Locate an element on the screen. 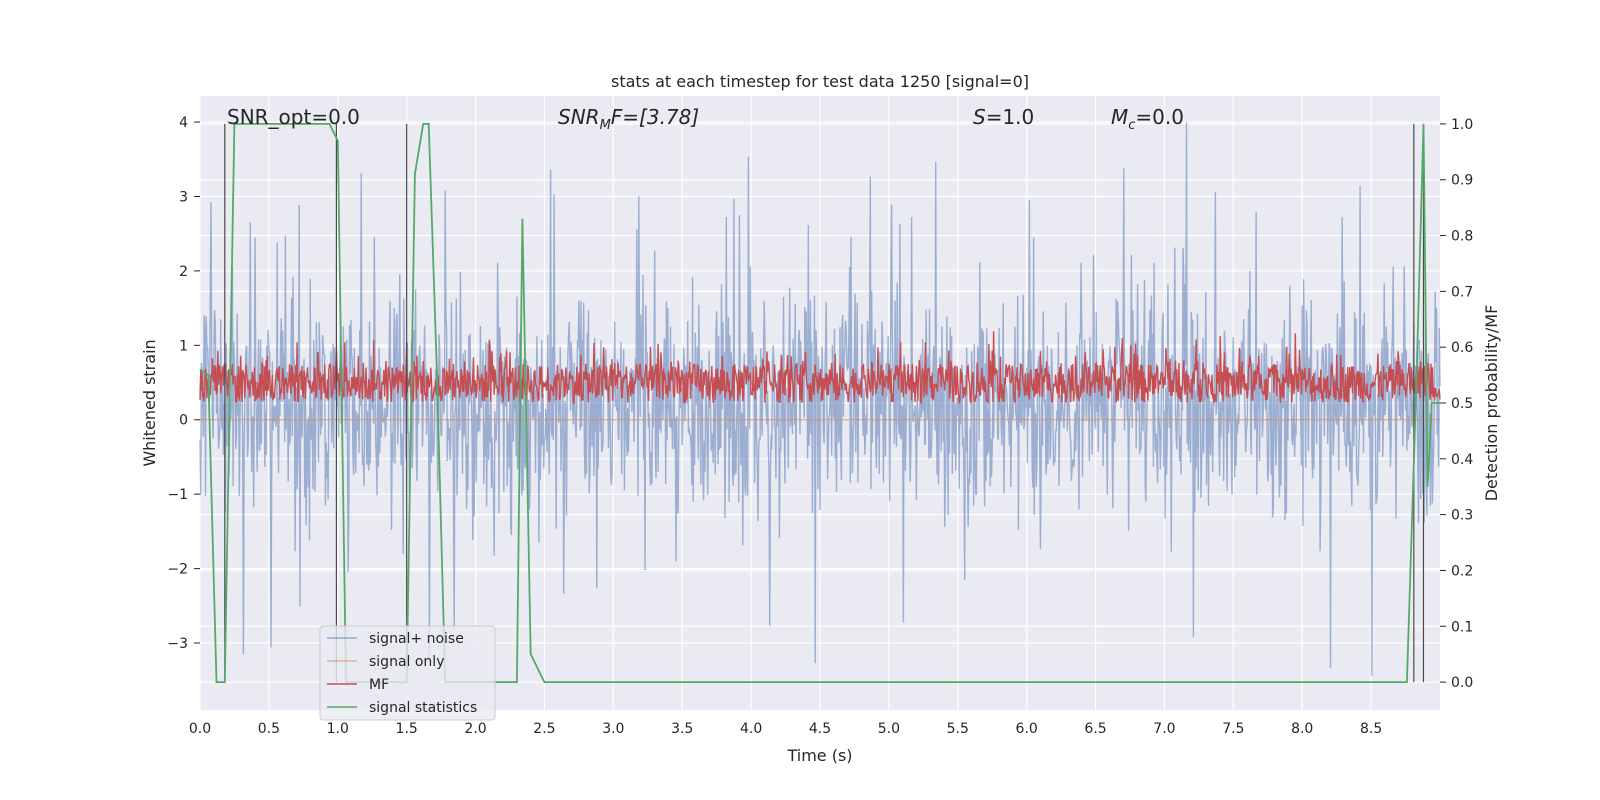 The height and width of the screenshot is (800, 1600). x-tick-label: 6.5 is located at coordinates (1095, 729).